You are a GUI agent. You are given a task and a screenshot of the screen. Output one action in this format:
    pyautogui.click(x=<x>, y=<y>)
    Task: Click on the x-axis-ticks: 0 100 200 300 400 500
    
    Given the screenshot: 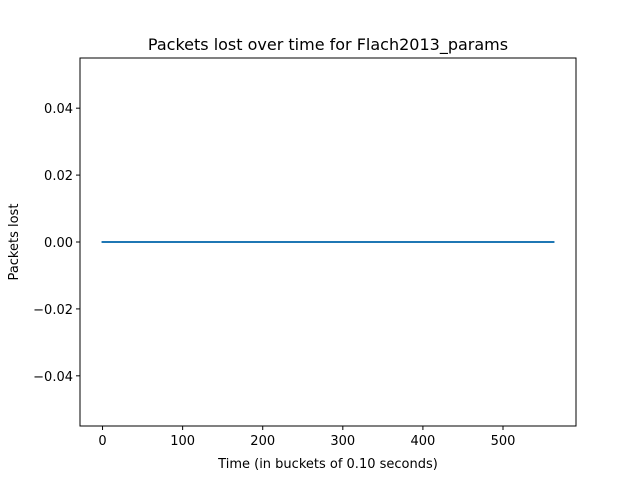 What is the action you would take?
    pyautogui.click(x=306, y=437)
    